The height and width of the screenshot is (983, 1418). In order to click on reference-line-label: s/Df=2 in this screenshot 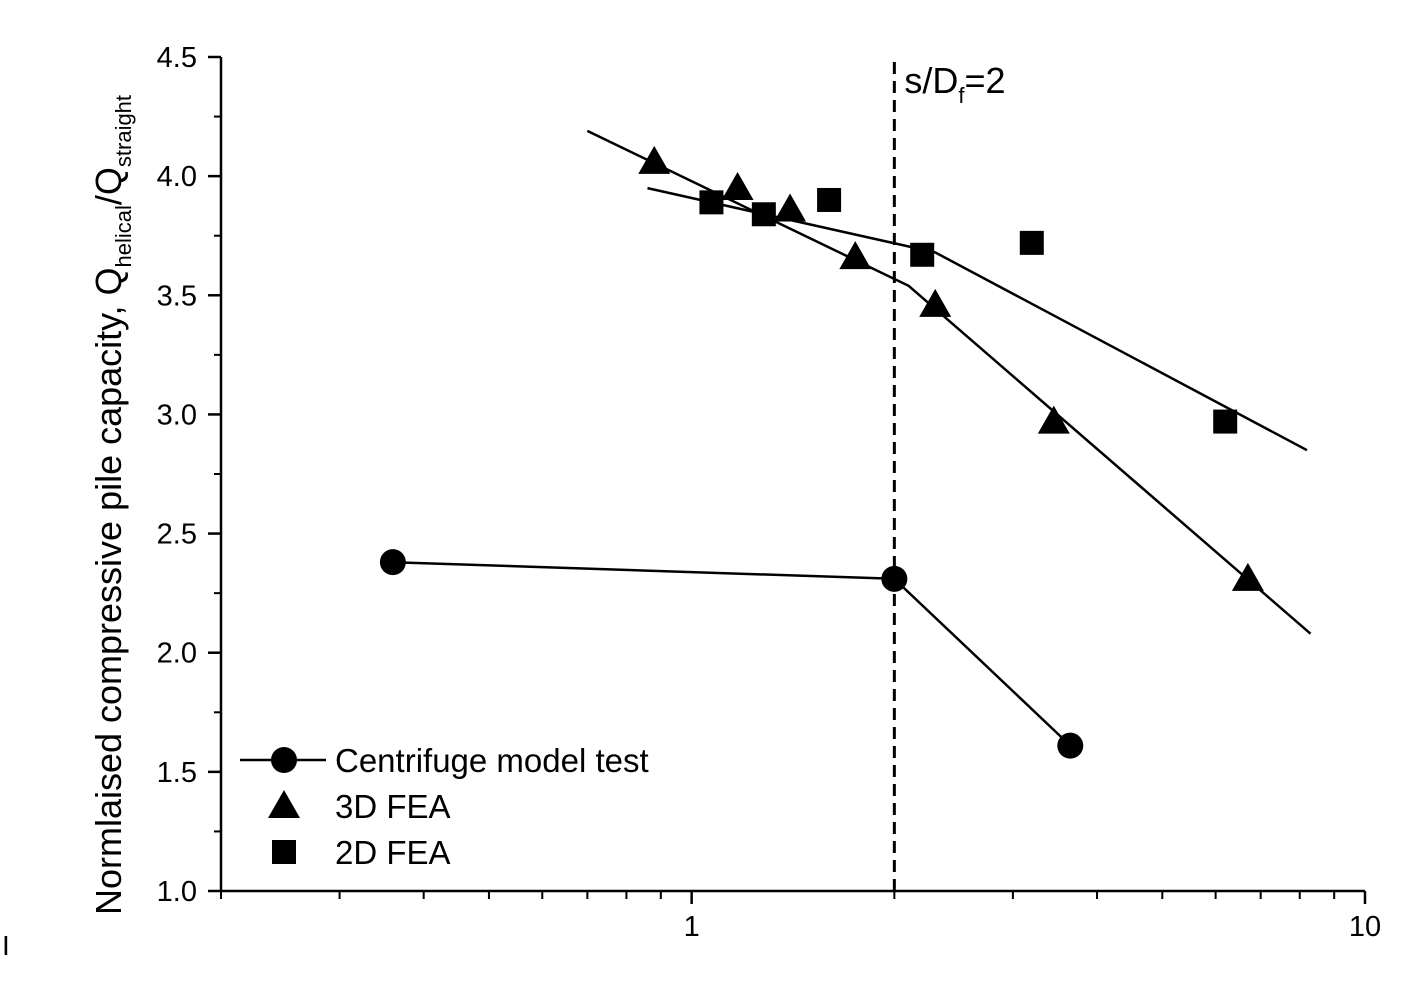, I will do `click(954, 84)`.